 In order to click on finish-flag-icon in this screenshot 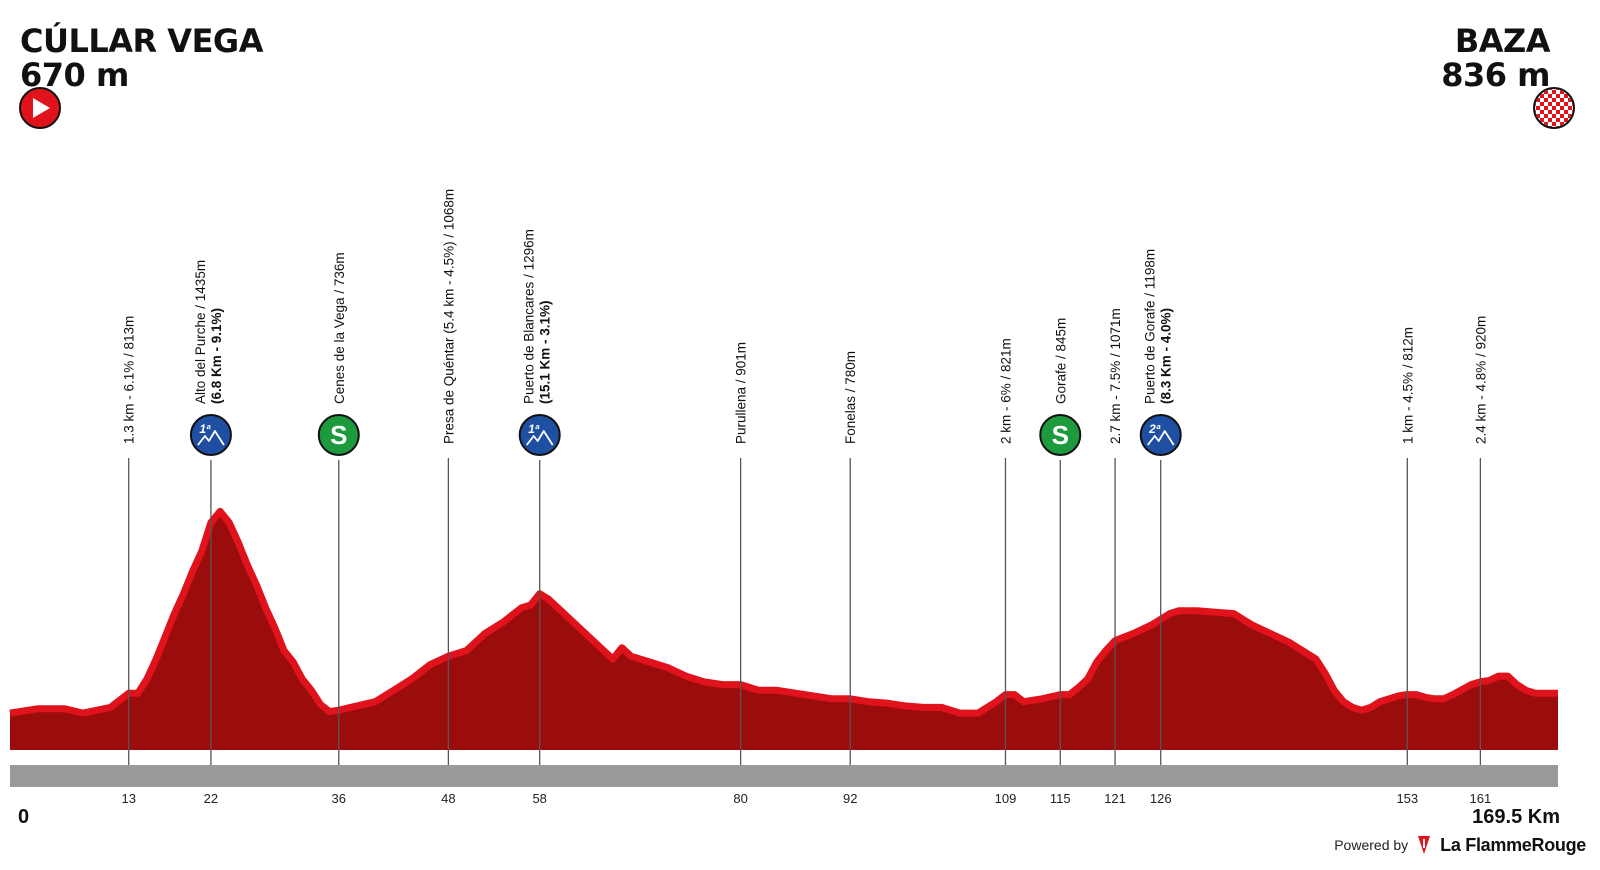, I will do `click(1554, 108)`.